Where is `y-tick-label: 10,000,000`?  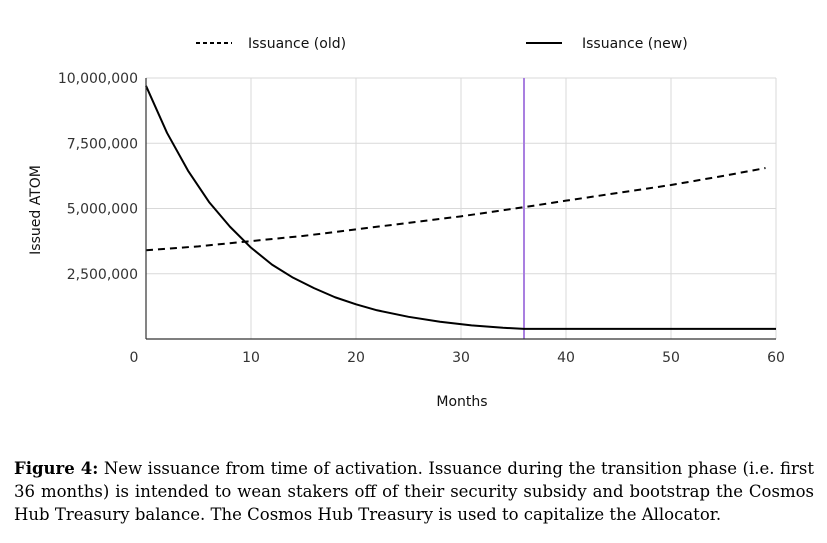 y-tick-label: 10,000,000 is located at coordinates (98, 79).